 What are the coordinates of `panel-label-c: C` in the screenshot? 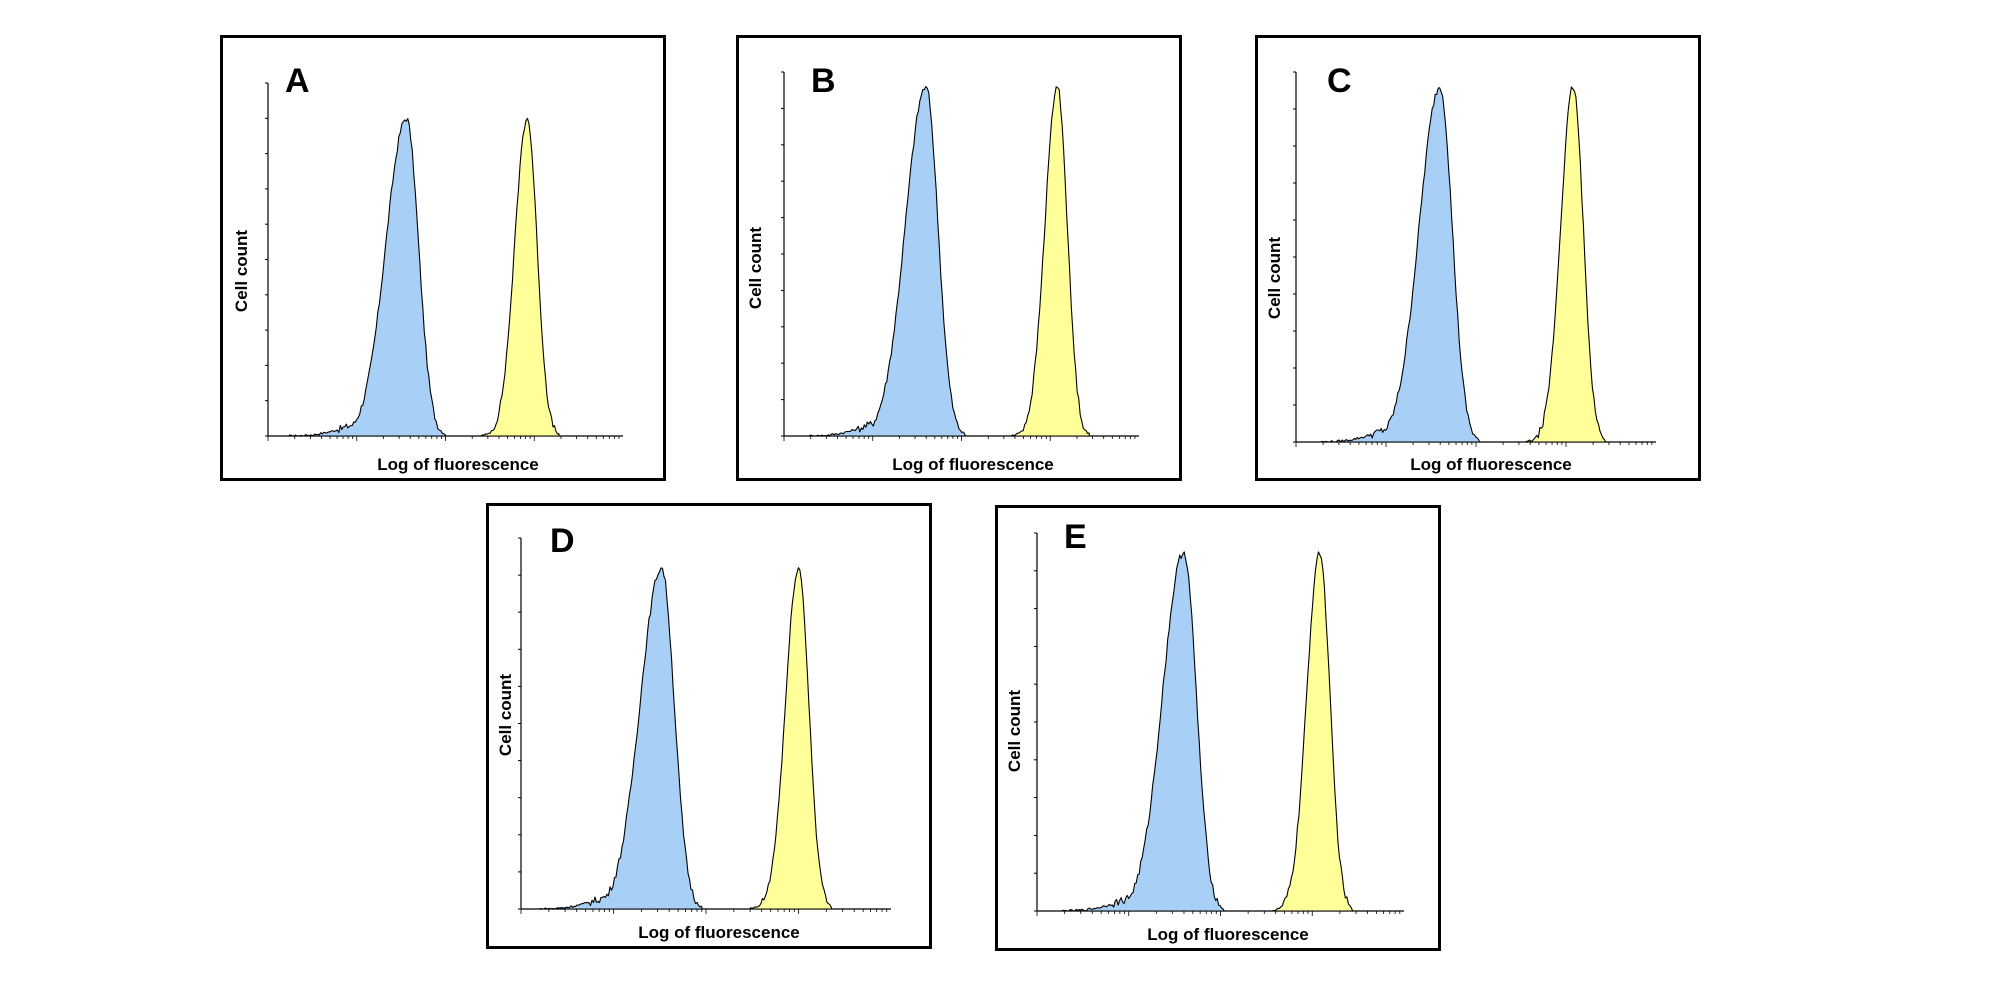 It's located at (1339, 81).